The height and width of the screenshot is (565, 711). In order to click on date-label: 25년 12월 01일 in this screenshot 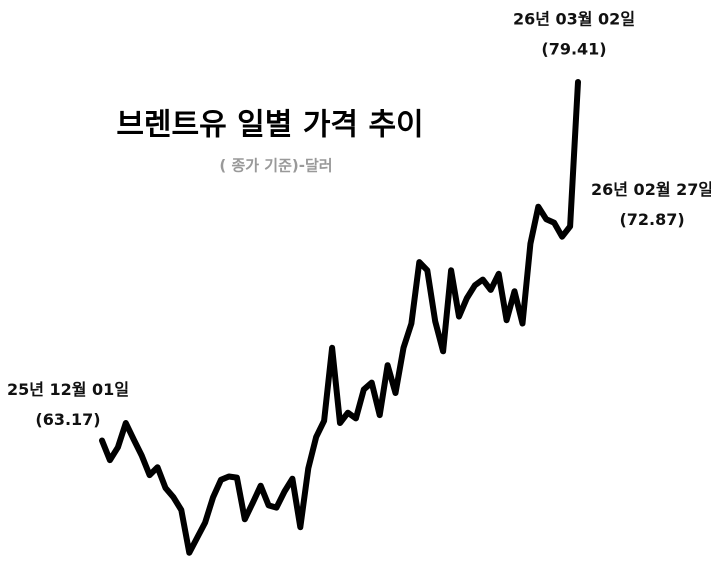, I will do `click(68, 389)`.